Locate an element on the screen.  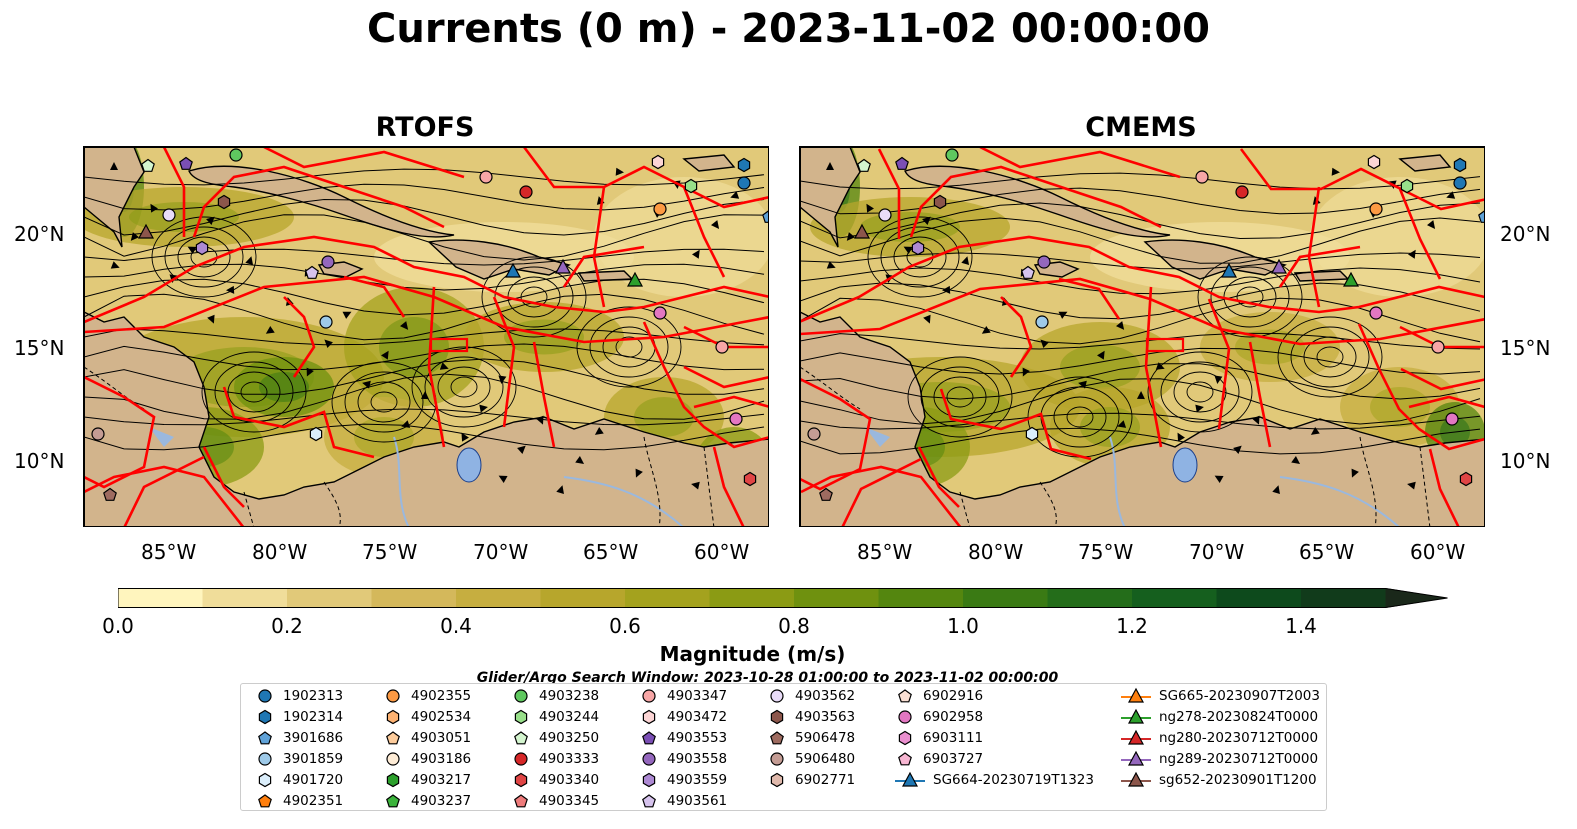
legend-item: 4903217 is located at coordinates (427, 780).